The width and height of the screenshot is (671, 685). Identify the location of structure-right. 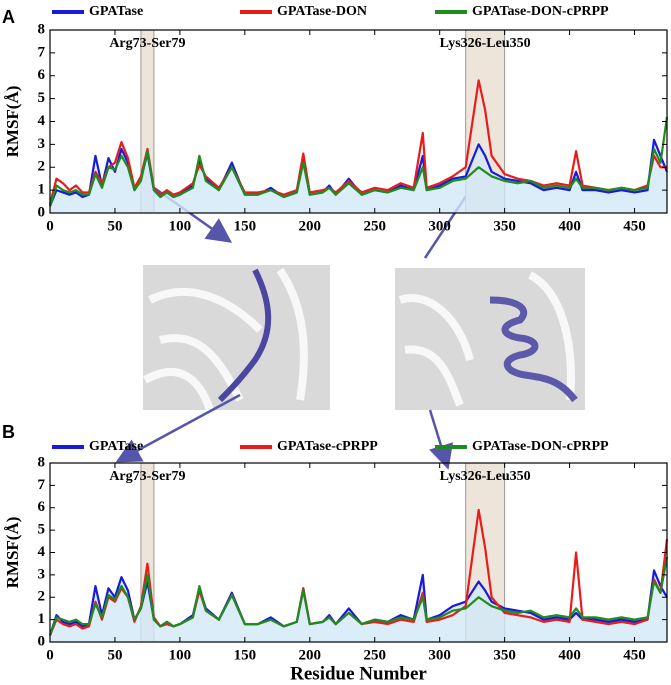
(490, 339).